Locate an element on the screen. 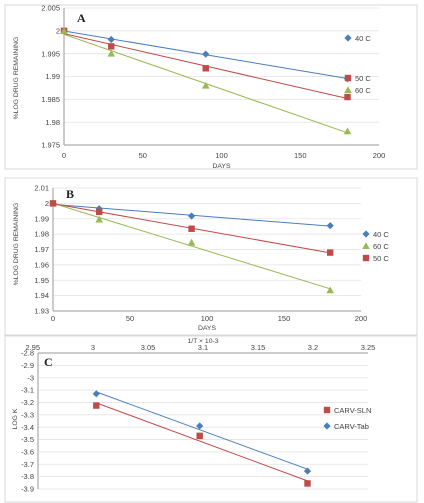  x-tick-label: 3 is located at coordinates (93, 347).